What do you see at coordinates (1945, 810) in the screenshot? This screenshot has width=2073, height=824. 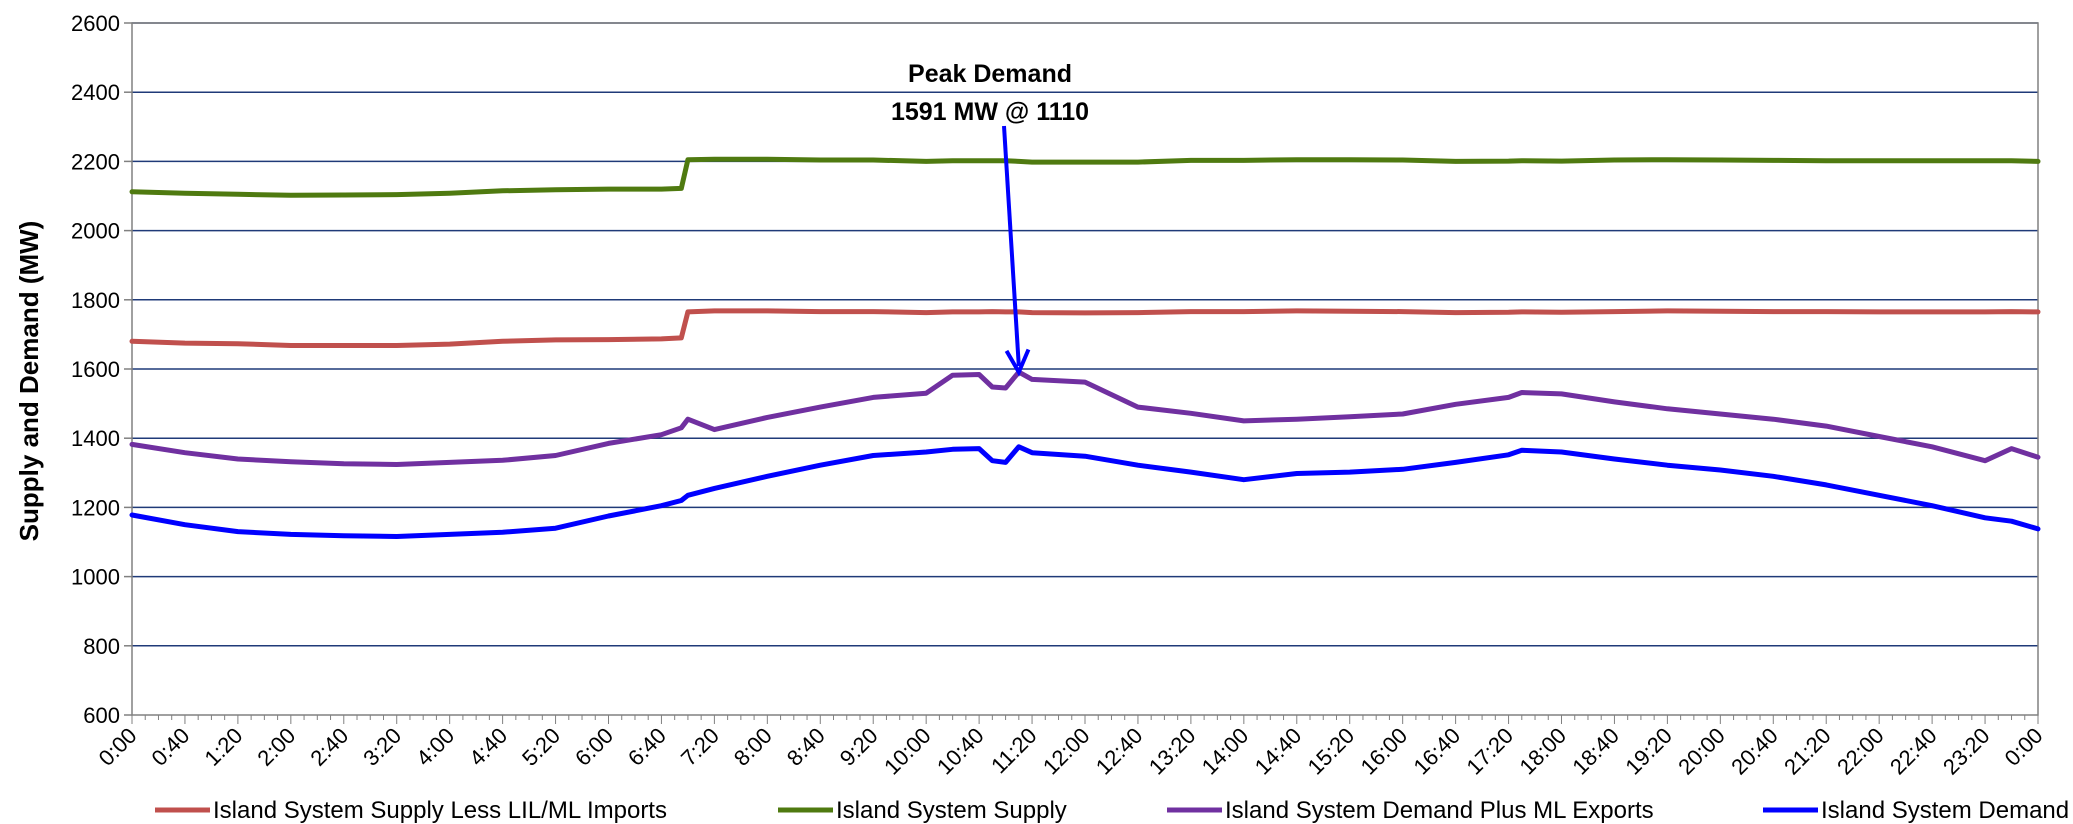 I see `legend-label-4: Island System Demand` at bounding box center [1945, 810].